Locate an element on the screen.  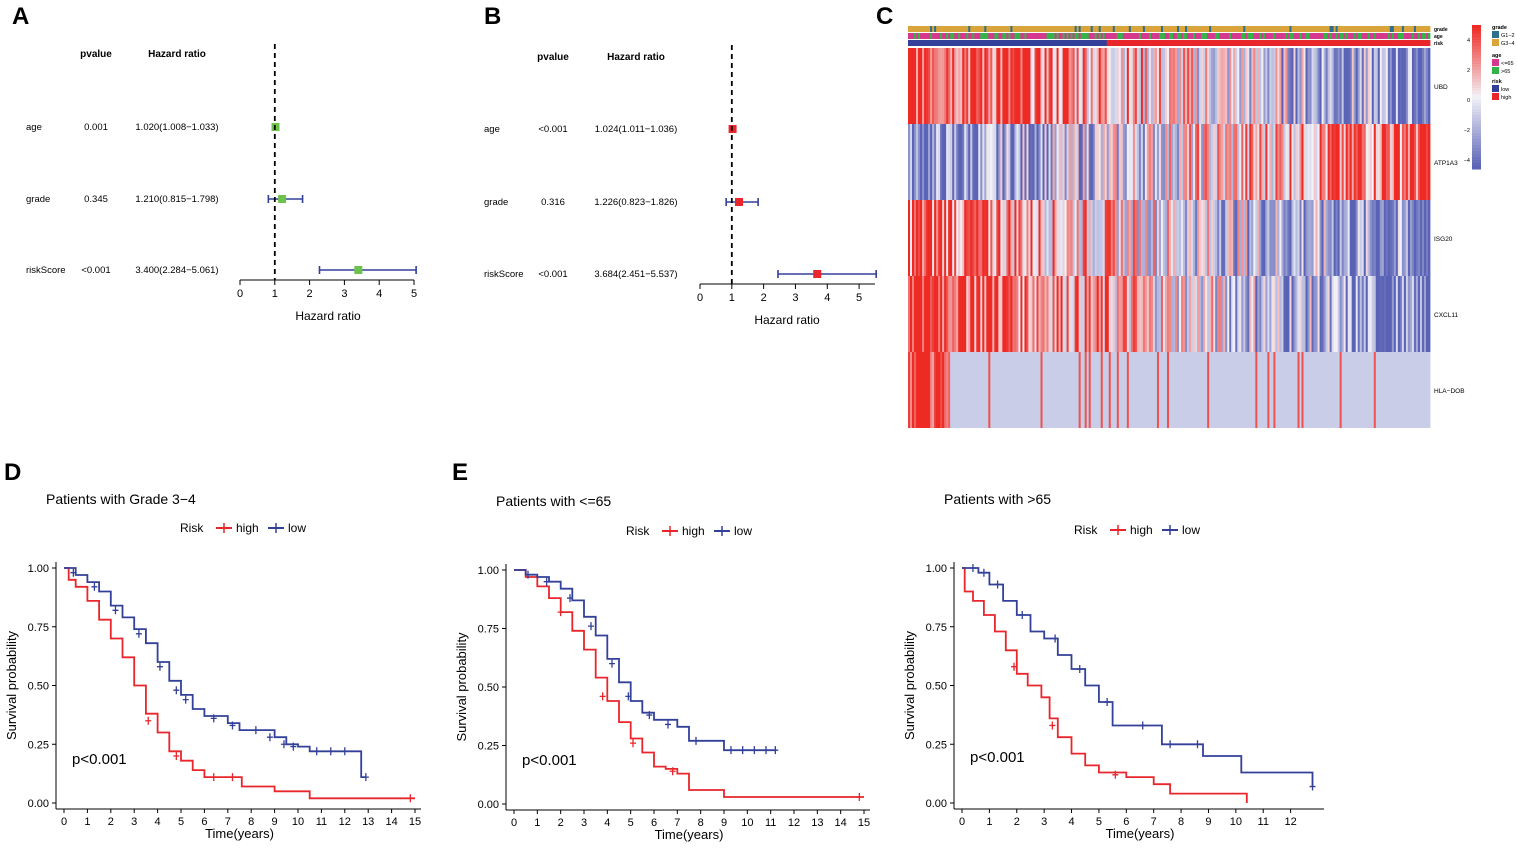
legend-swatch is located at coordinates (1495, 62).